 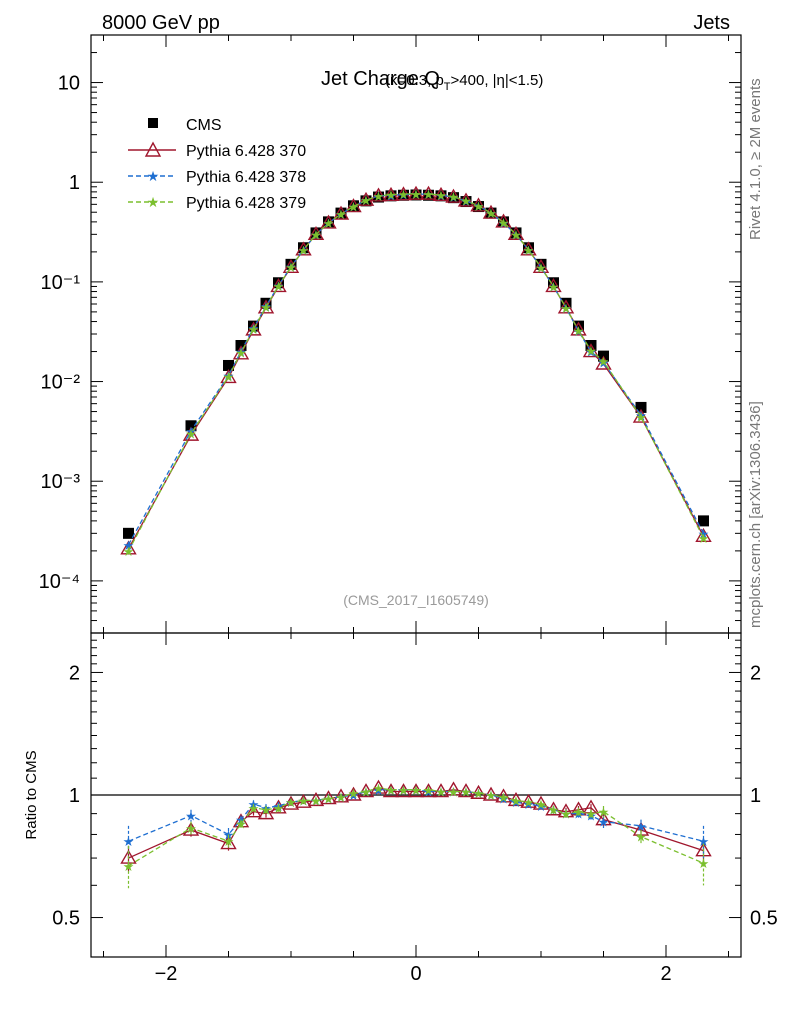 What do you see at coordinates (74, 673) in the screenshot?
I see `ratio-y-tick-label-left: 2` at bounding box center [74, 673].